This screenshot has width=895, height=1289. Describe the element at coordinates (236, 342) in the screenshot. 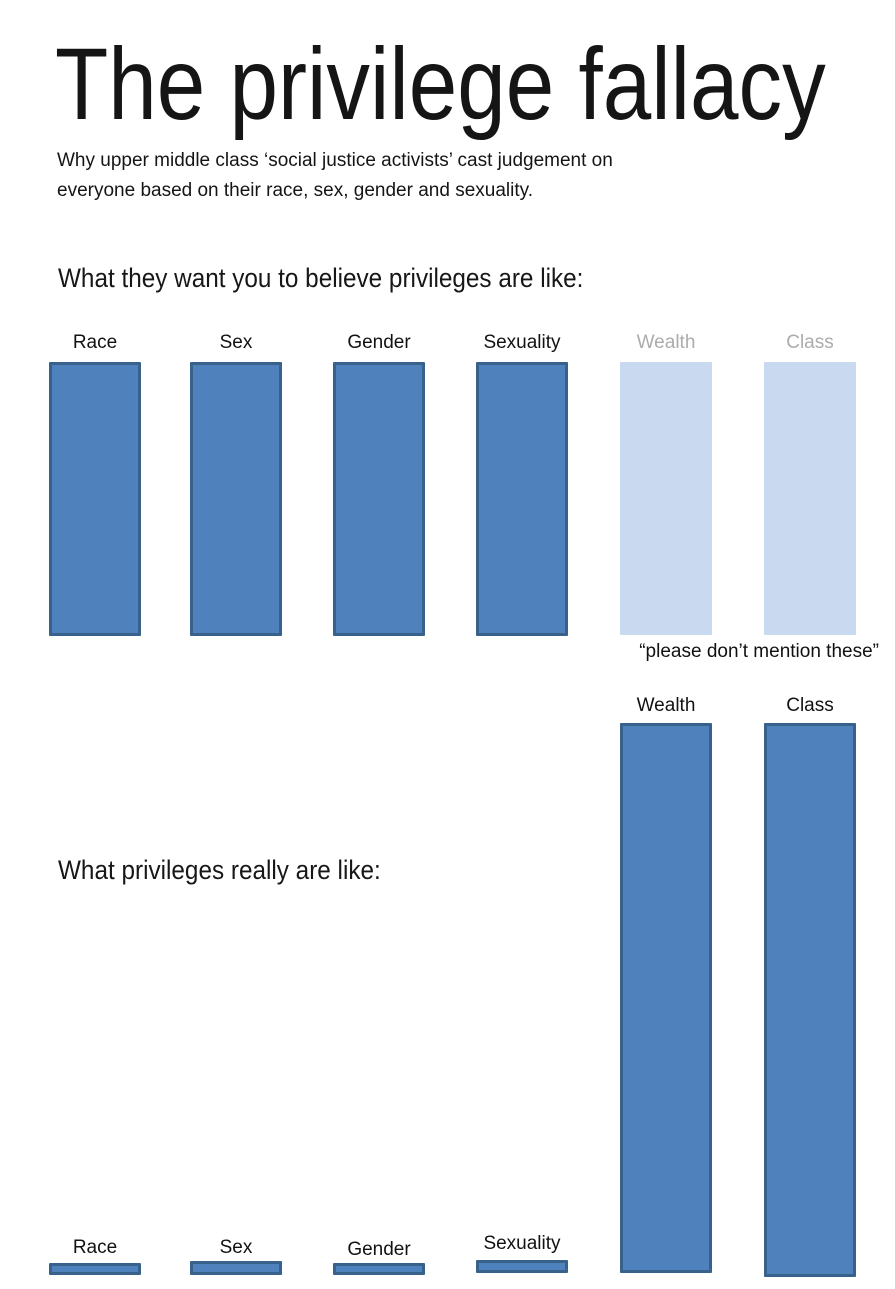

I see `chart1-label-sex: Sex` at that location.